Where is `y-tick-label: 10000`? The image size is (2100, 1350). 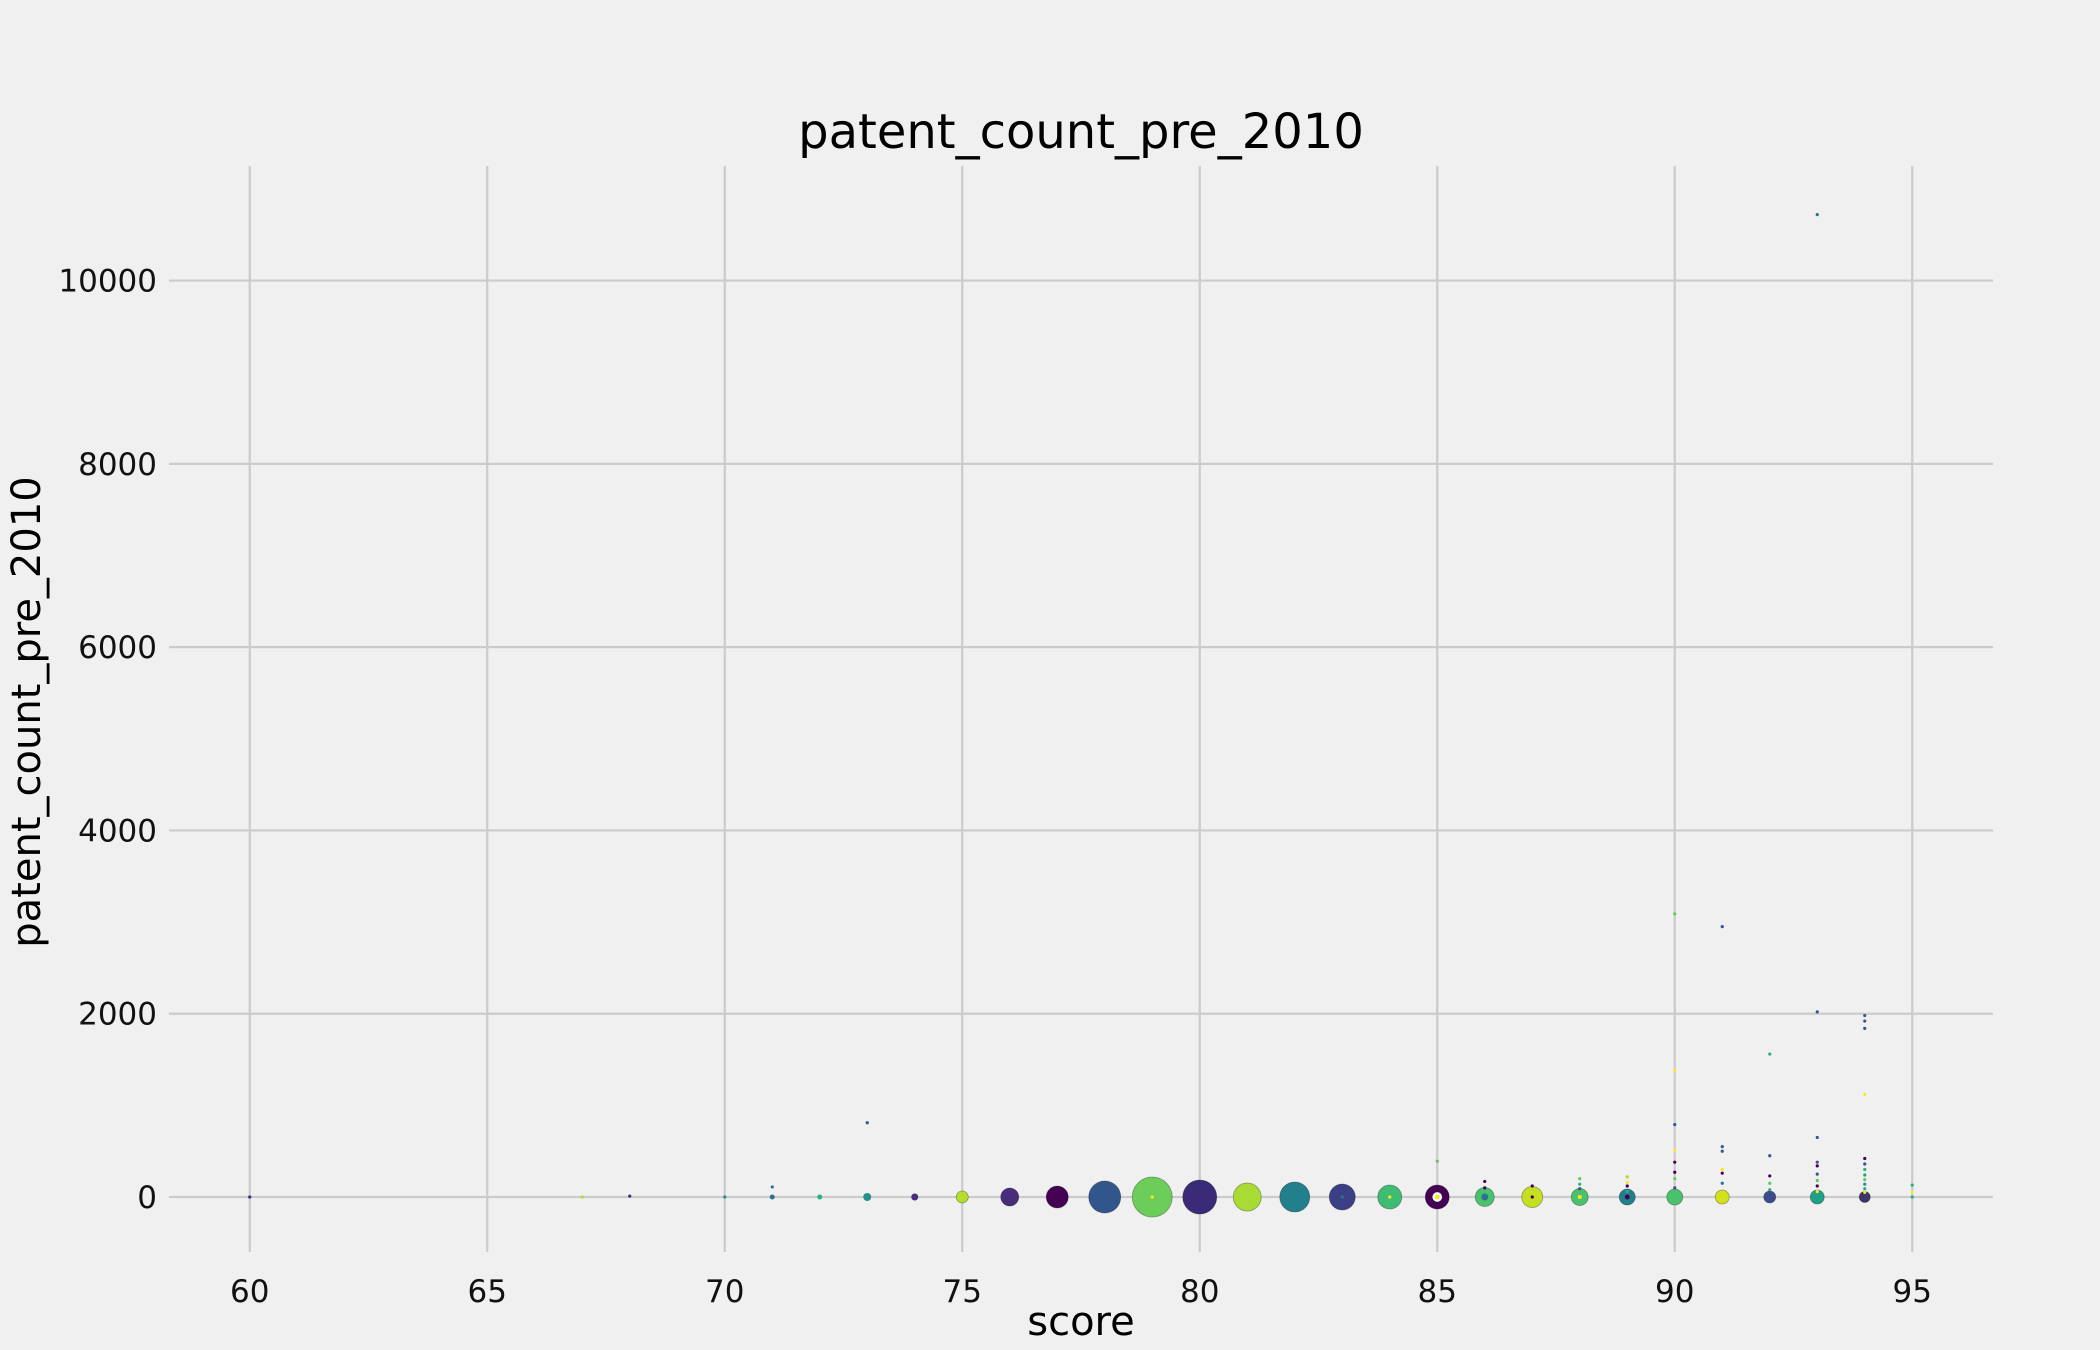 y-tick-label: 10000 is located at coordinates (107, 282).